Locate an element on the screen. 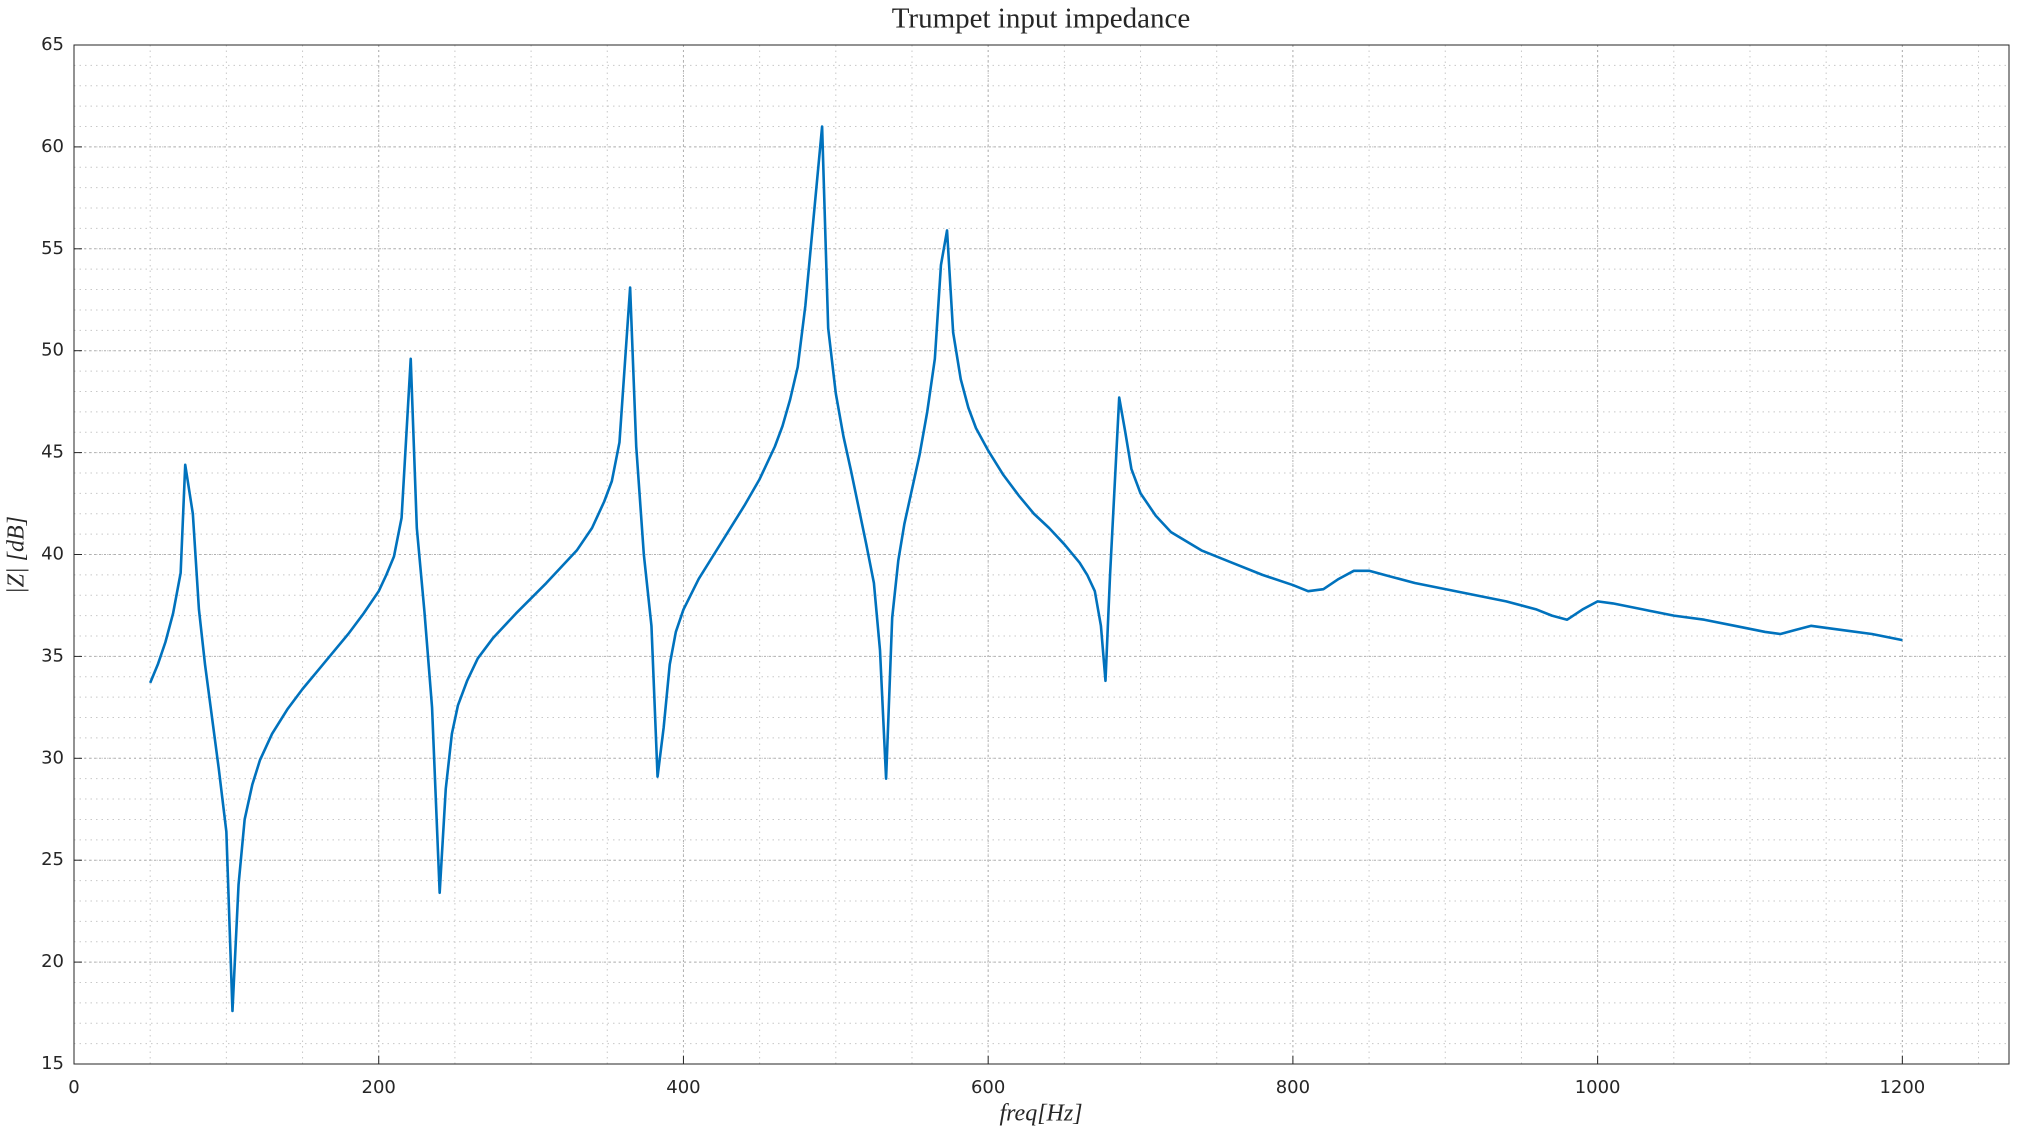  x-tick-label: 600 is located at coordinates (988, 1087).